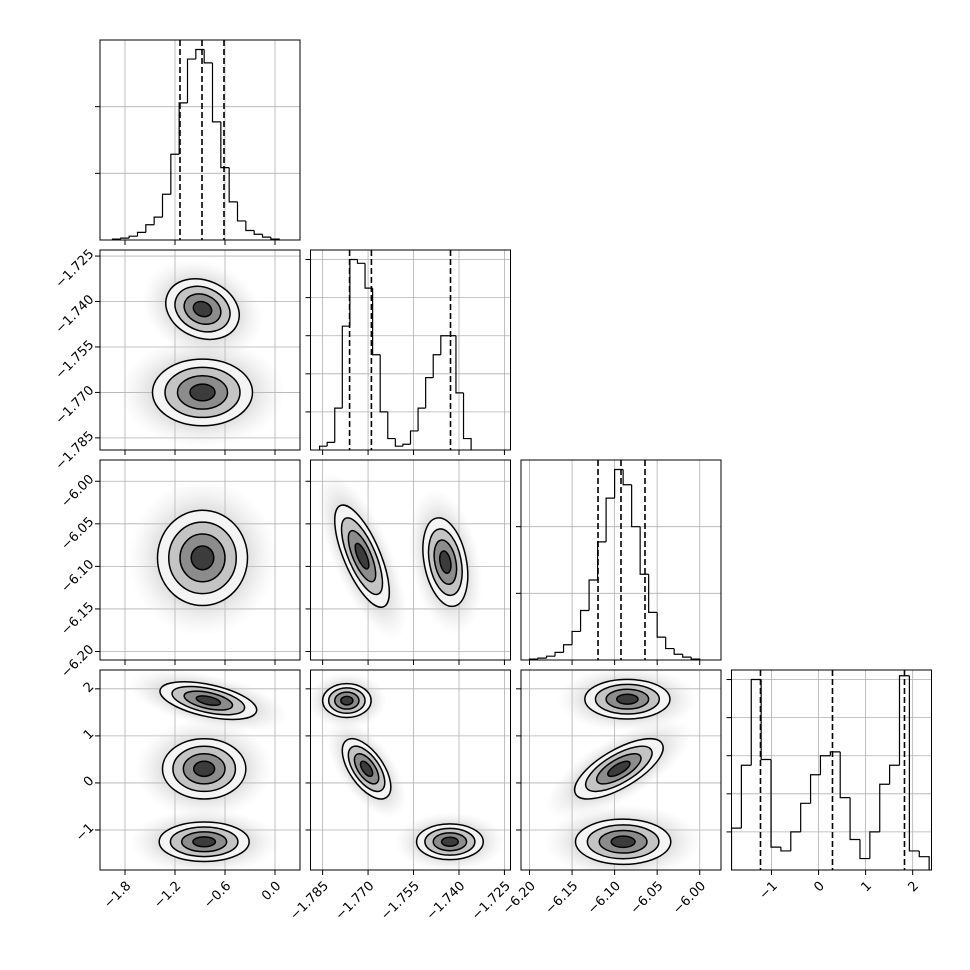 This screenshot has width=970, height=970. I want to click on y-tick-label: 0, so click(89, 782).